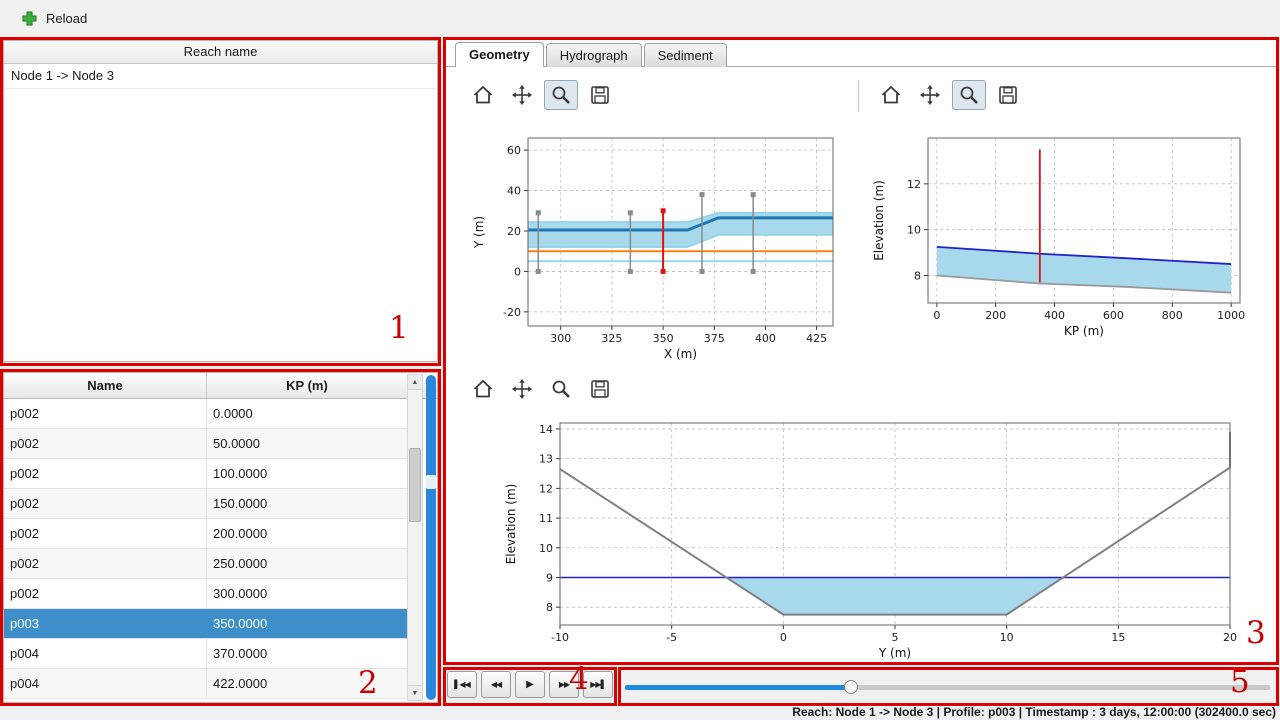  What do you see at coordinates (564, 684) in the screenshot?
I see `fast-forward-button: ▶▶` at bounding box center [564, 684].